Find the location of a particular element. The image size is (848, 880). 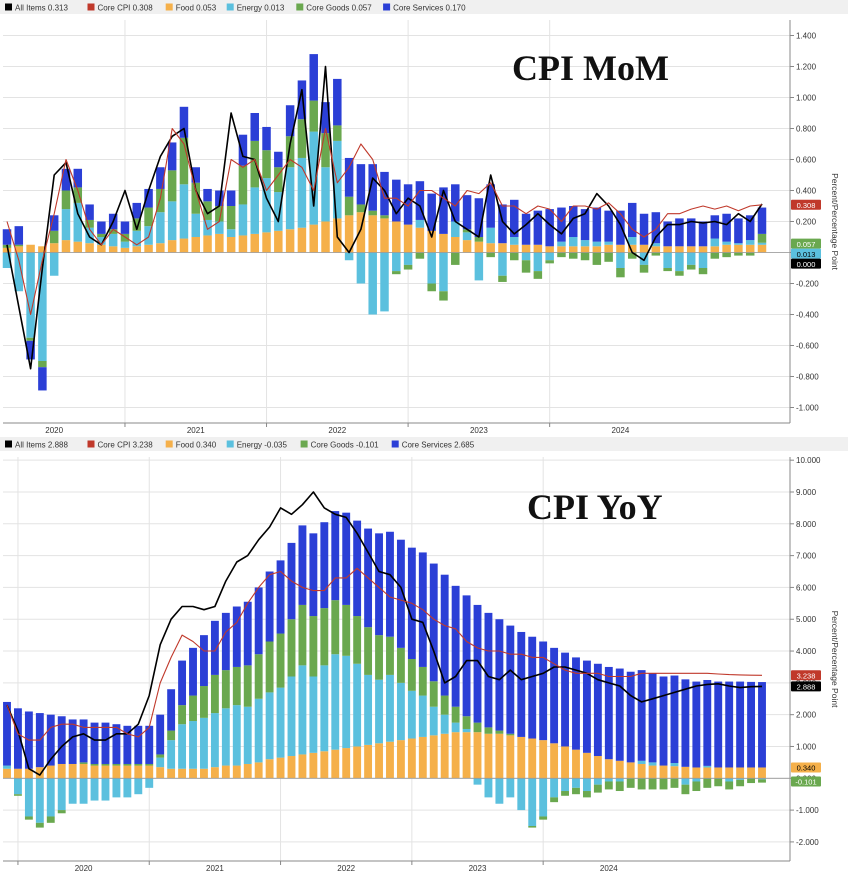

legend-bar is located at coordinates (424, 7).